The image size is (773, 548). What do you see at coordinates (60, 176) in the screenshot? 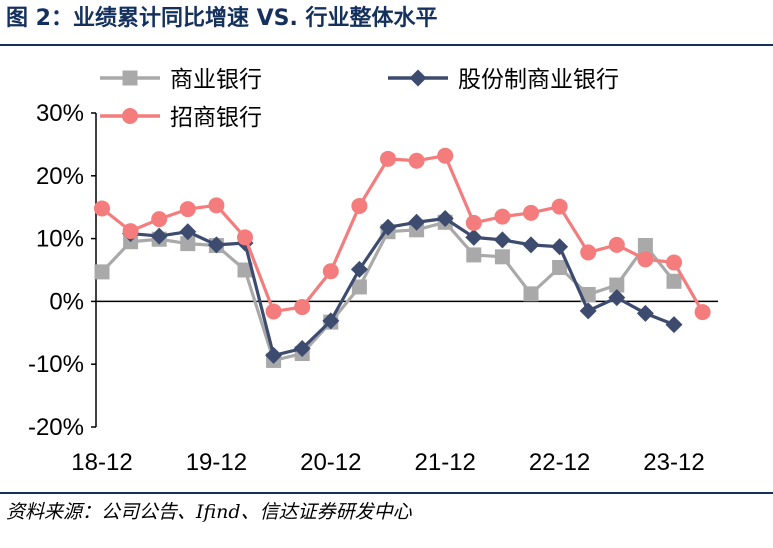
I see `y-tick-label: 20%` at bounding box center [60, 176].